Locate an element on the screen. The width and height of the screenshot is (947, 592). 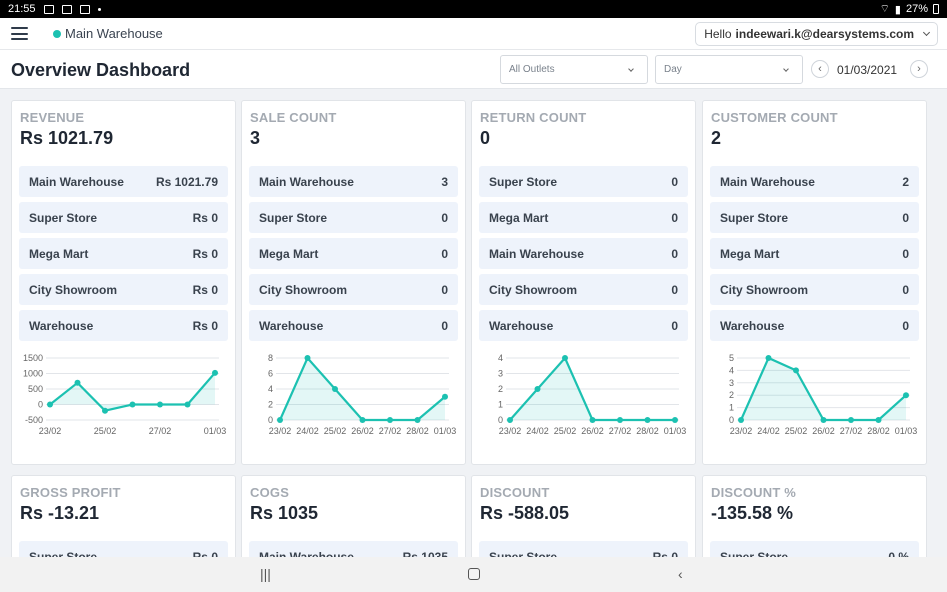
y-tick-label: -500 is located at coordinates (34, 420).